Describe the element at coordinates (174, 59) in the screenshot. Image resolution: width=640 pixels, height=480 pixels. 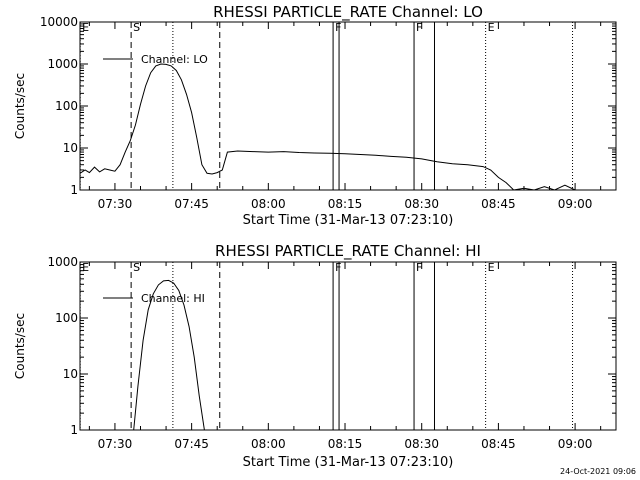
I see `legend-label: Channel: LO` at that location.